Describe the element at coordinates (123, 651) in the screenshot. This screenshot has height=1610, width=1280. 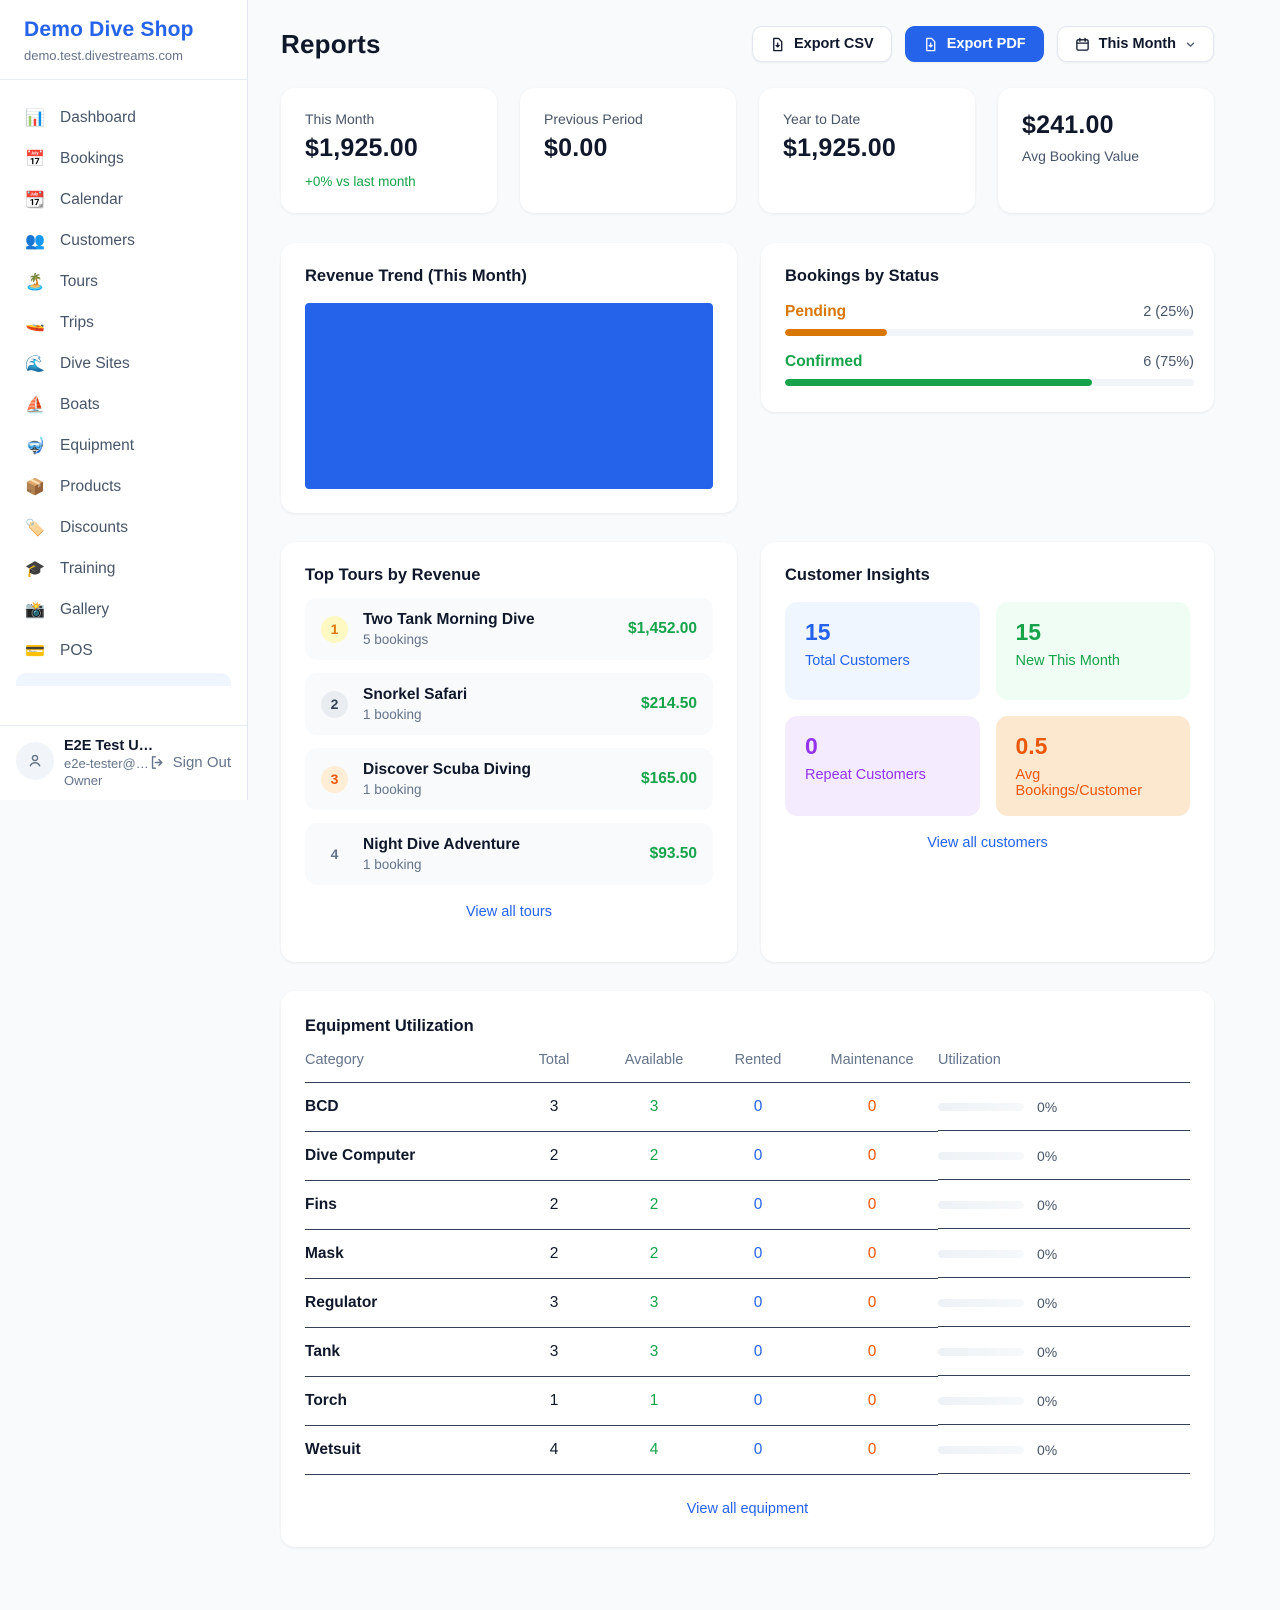
I see `sidebar-item-pos: 💳 POS` at that location.